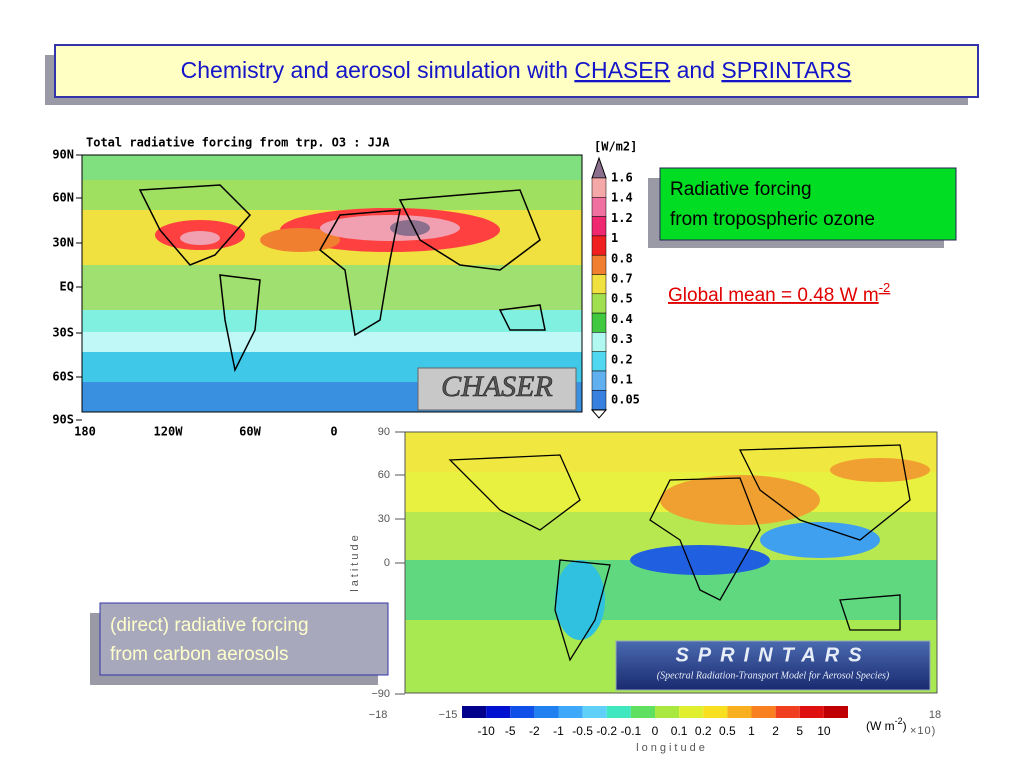 This screenshot has height=768, width=1024. What do you see at coordinates (380, 694) in the screenshot?
I see `lat-label: −90` at bounding box center [380, 694].